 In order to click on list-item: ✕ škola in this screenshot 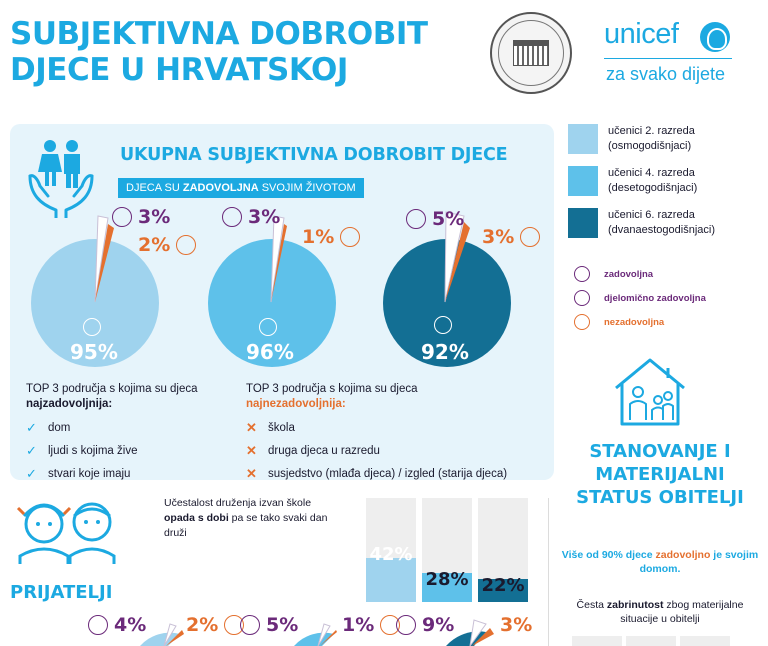, I will do `click(270, 427)`.